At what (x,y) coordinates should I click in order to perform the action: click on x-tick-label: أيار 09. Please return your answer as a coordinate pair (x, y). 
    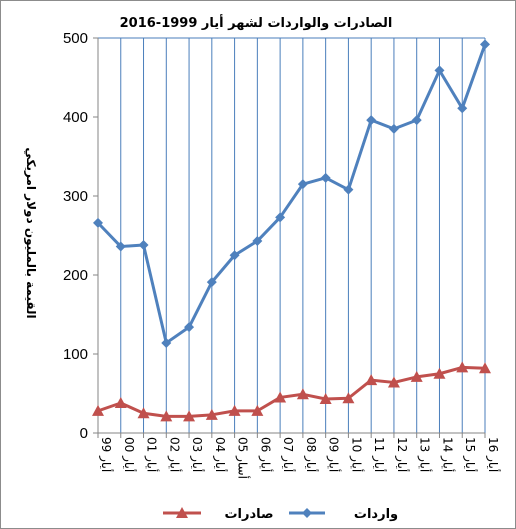
    Looking at the image, I should click on (334, 454).